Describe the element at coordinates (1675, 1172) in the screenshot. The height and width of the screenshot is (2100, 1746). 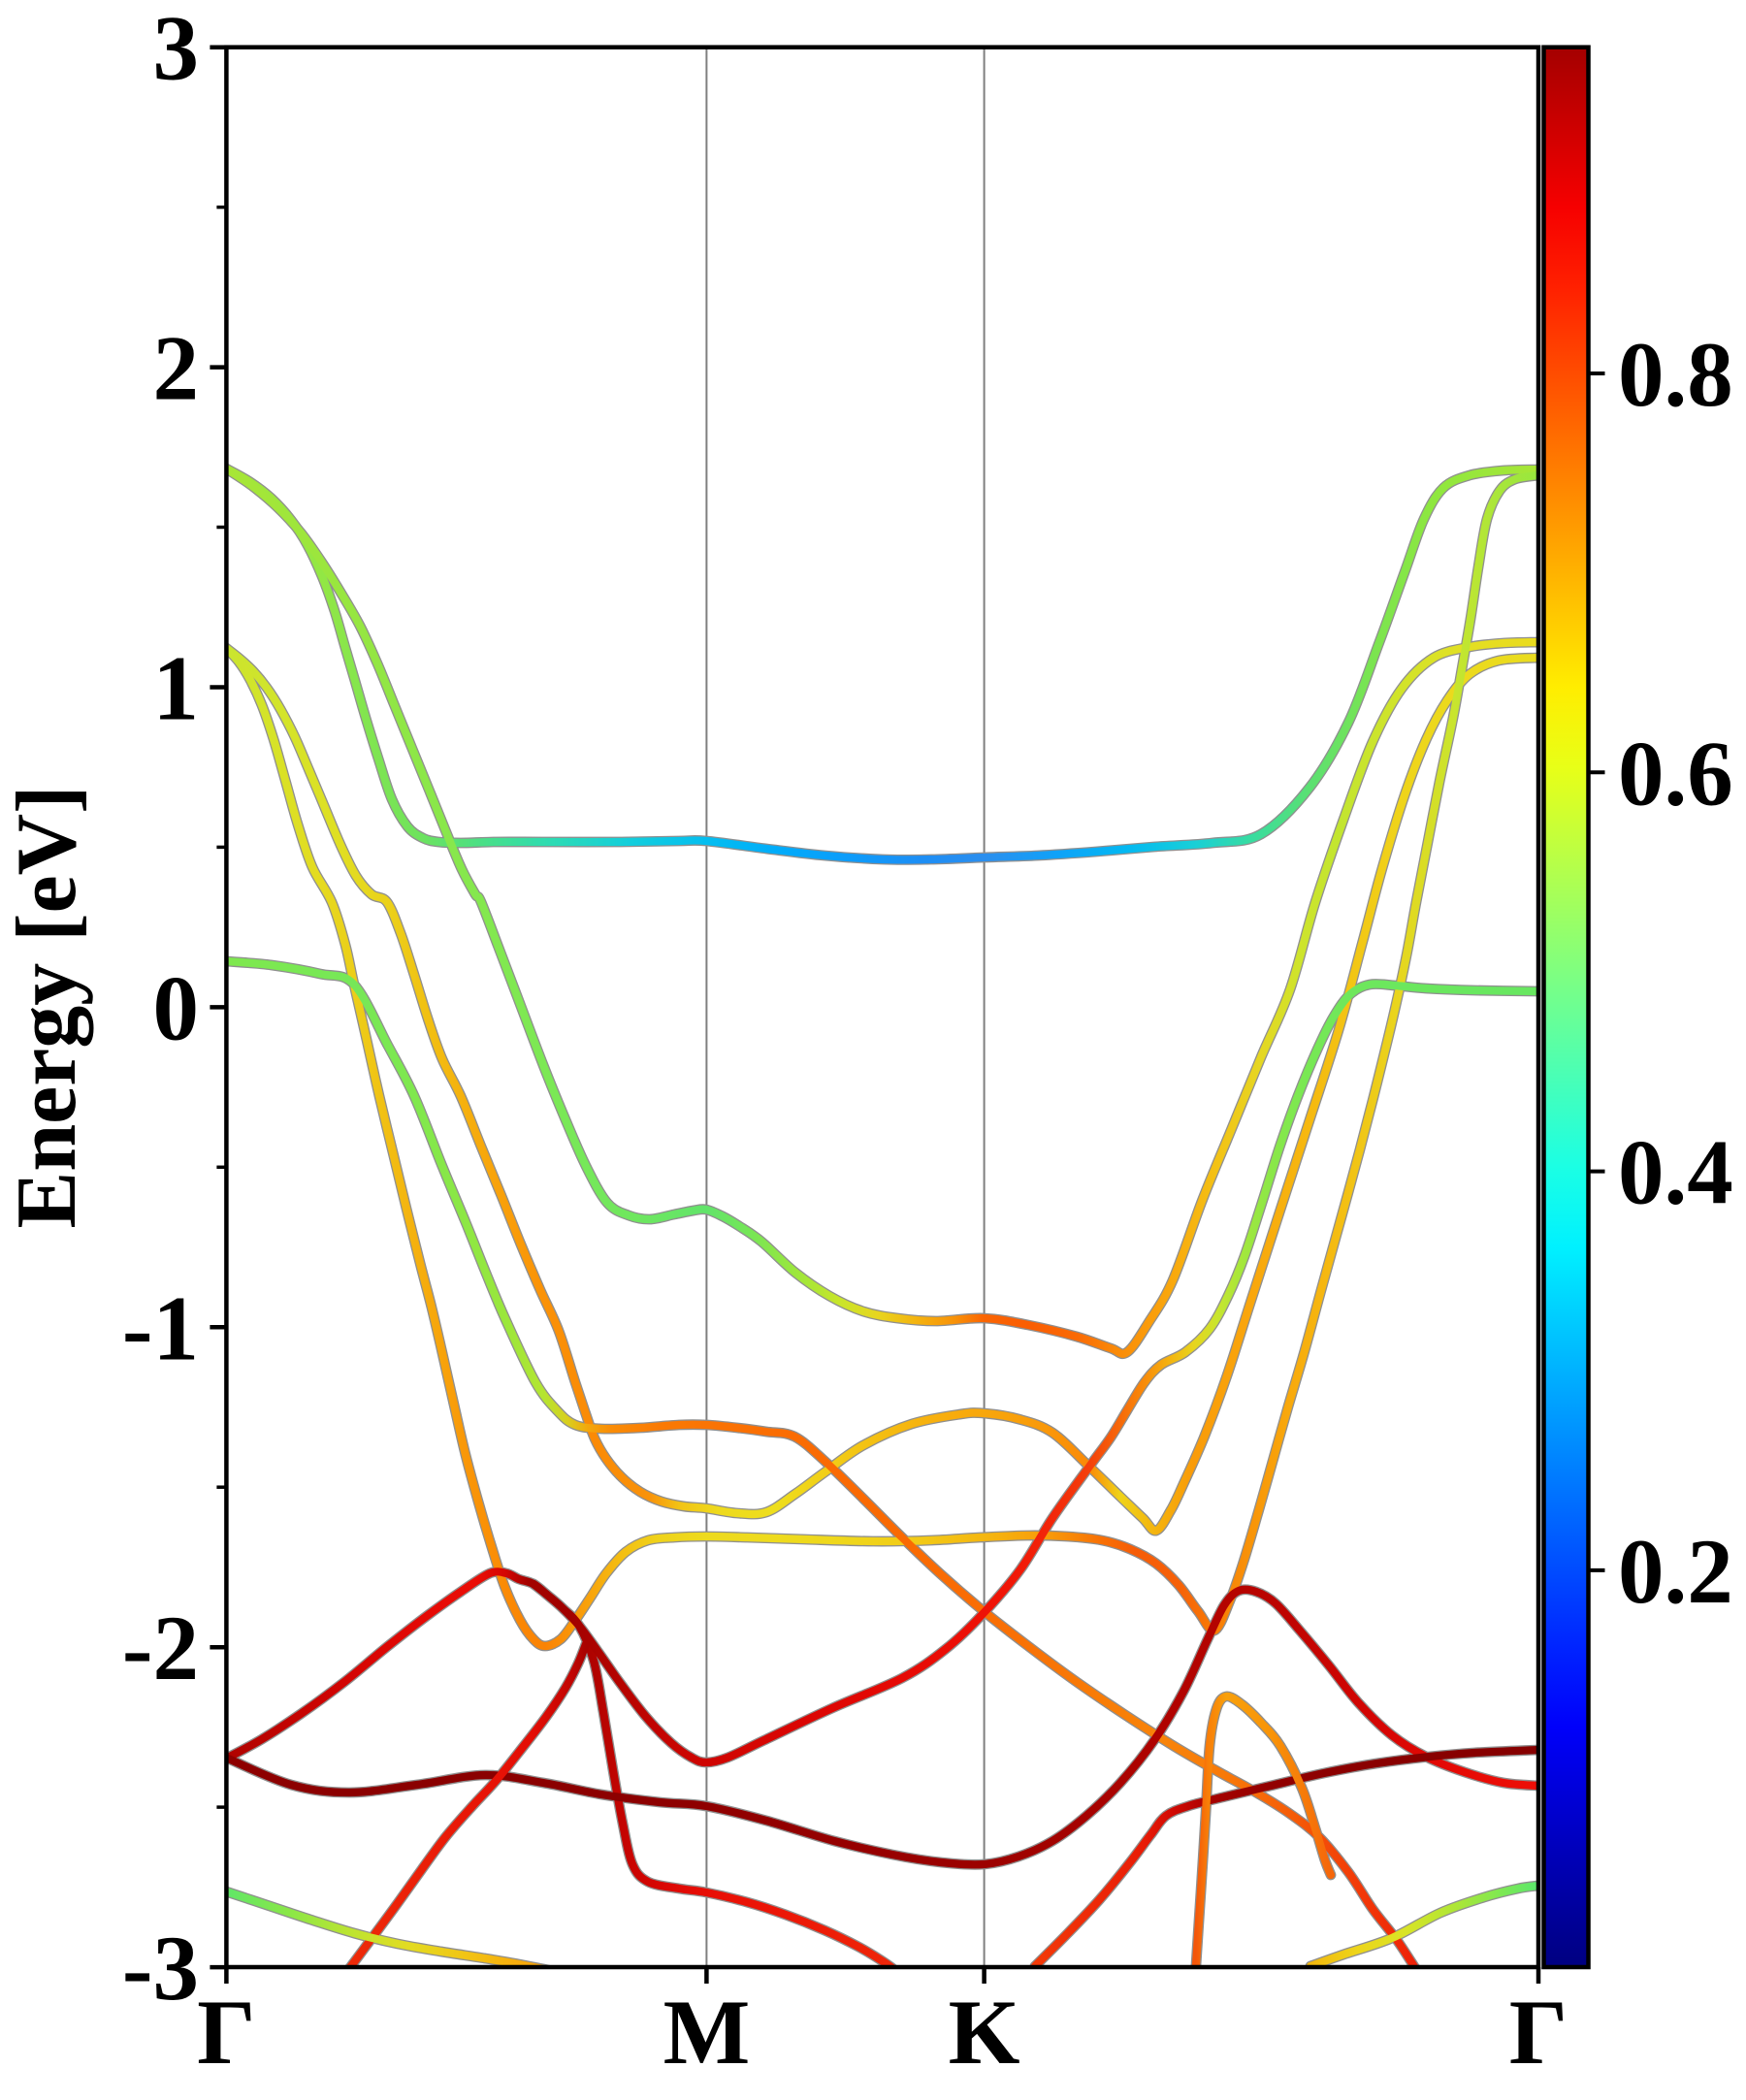
I see `svg-text: 0.4` at that location.